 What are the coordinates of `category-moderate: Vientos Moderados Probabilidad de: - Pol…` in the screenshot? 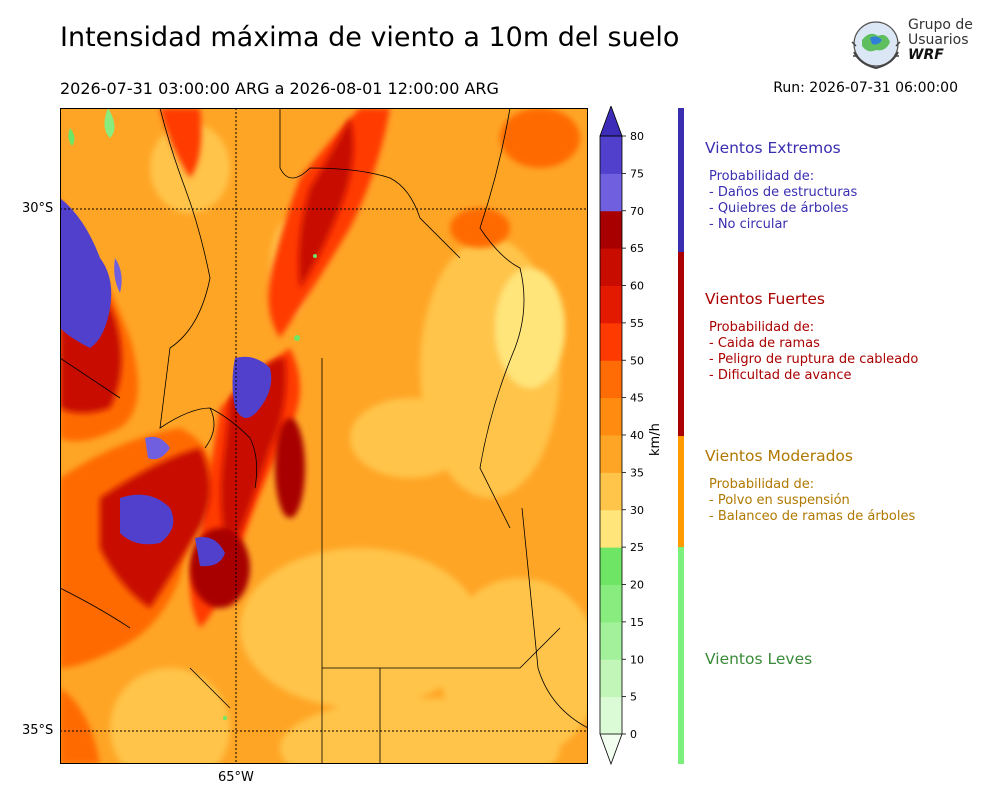 It's located at (810, 486).